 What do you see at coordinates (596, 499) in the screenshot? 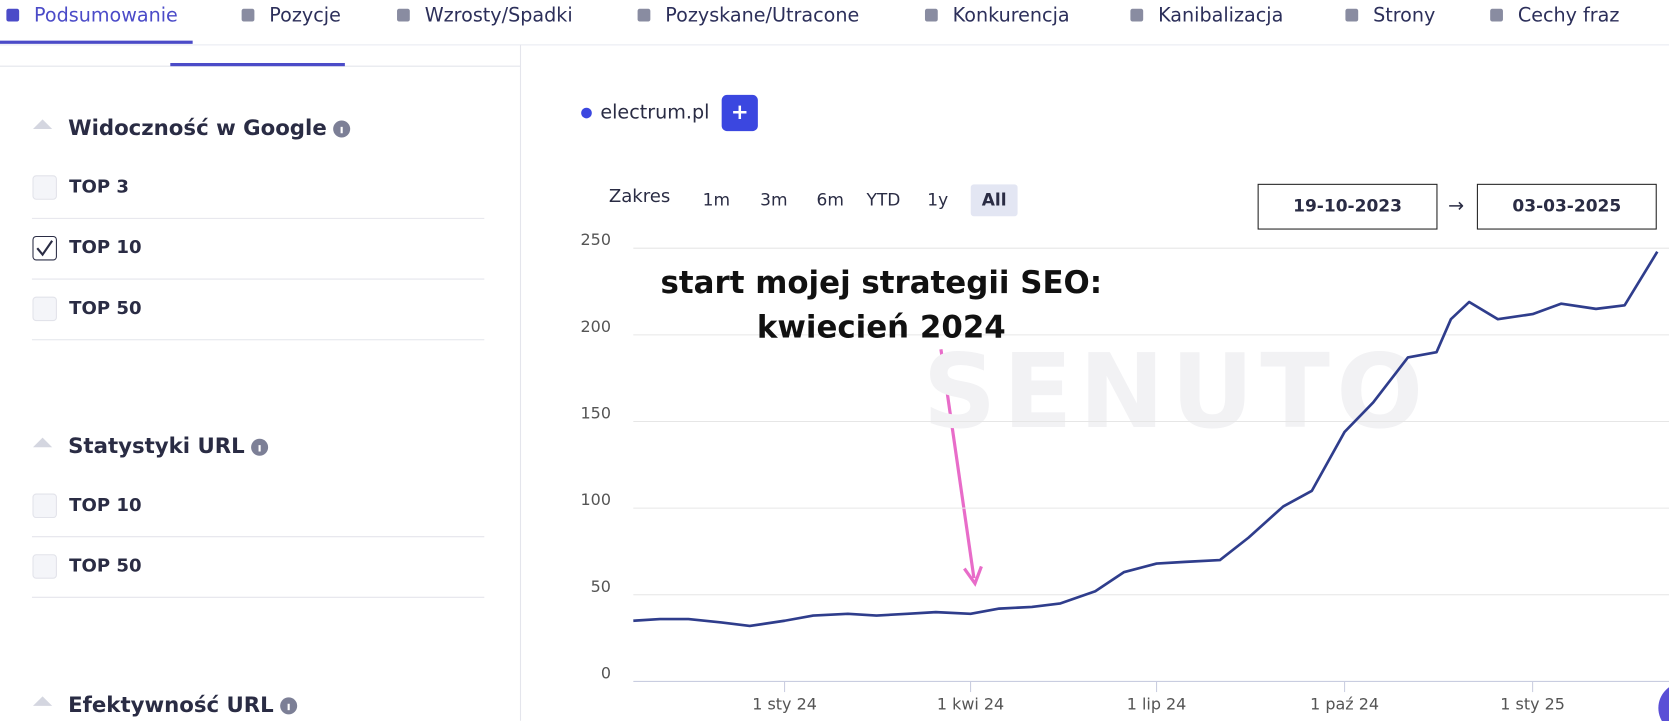
I see `y-tick-label: 100` at bounding box center [596, 499].